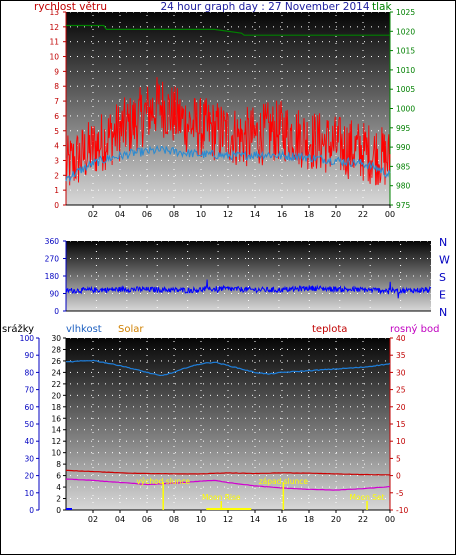  Describe the element at coordinates (255, 519) in the screenshot. I see `x-tick-label: 14` at that location.